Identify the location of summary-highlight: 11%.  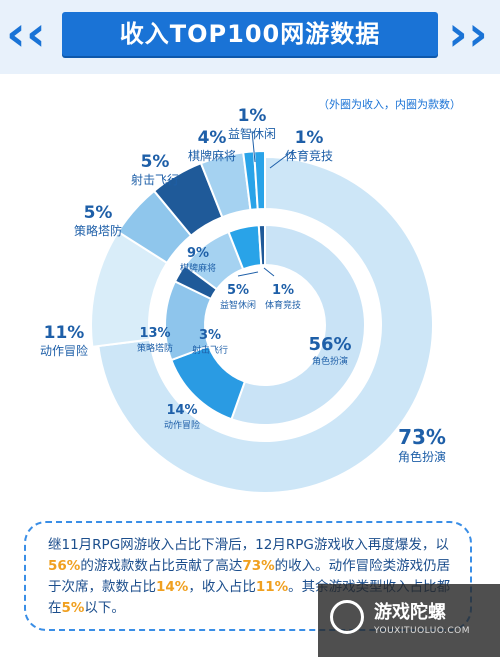
(272, 587).